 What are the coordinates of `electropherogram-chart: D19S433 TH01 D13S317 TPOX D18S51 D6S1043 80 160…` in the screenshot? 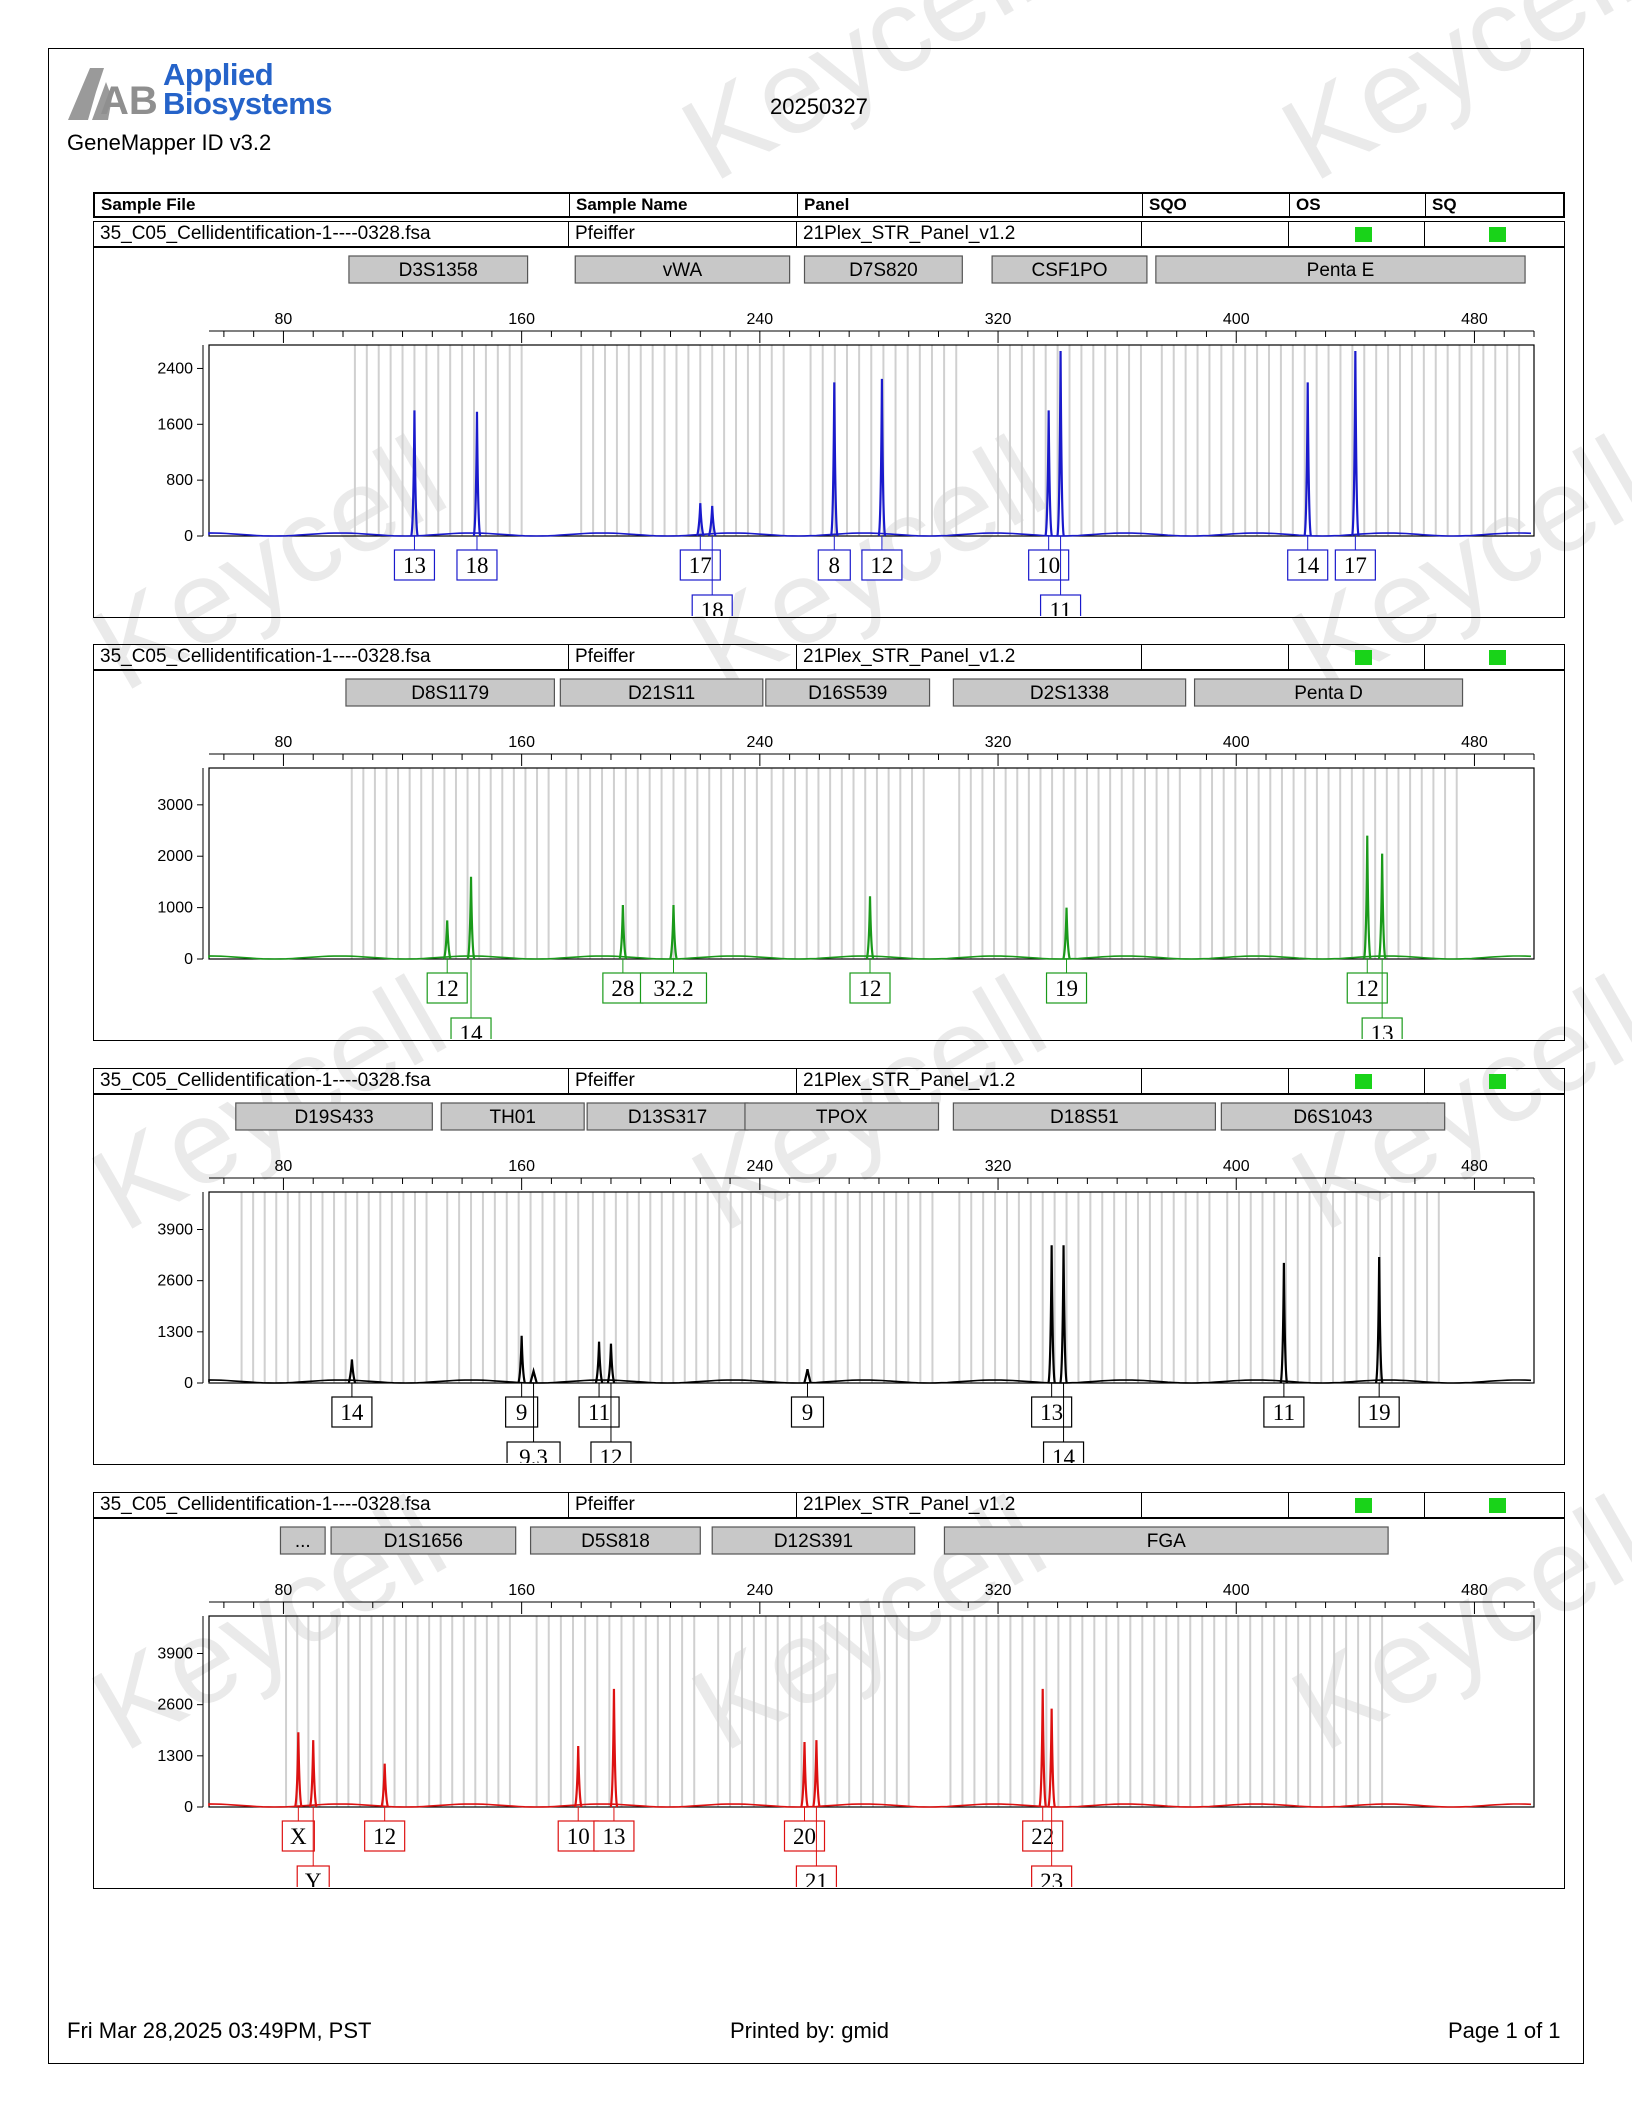 It's located at (846, 1282).